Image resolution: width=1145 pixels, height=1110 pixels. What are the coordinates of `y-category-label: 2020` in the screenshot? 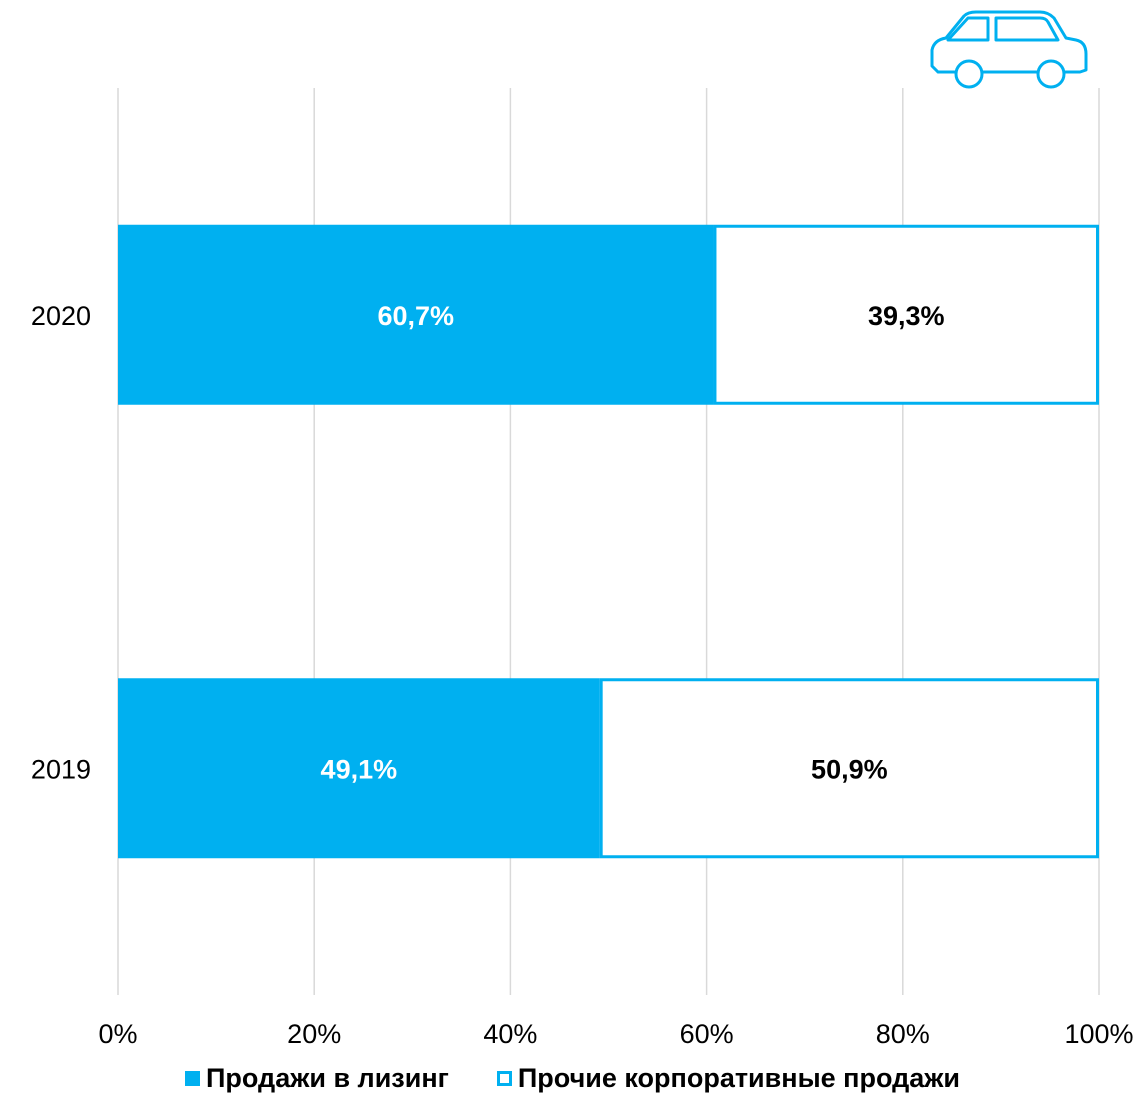 It's located at (61, 316).